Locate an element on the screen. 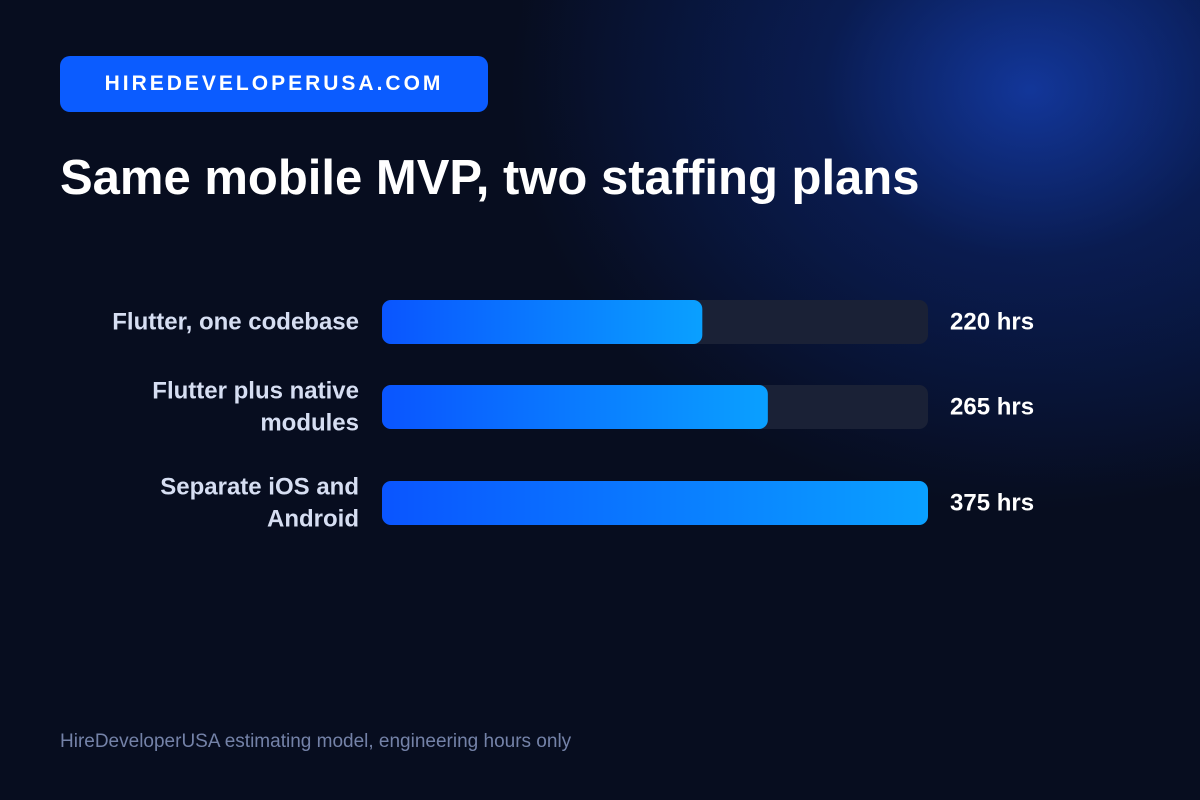  page-title: Same mobile MVP, two staffing plans is located at coordinates (490, 178).